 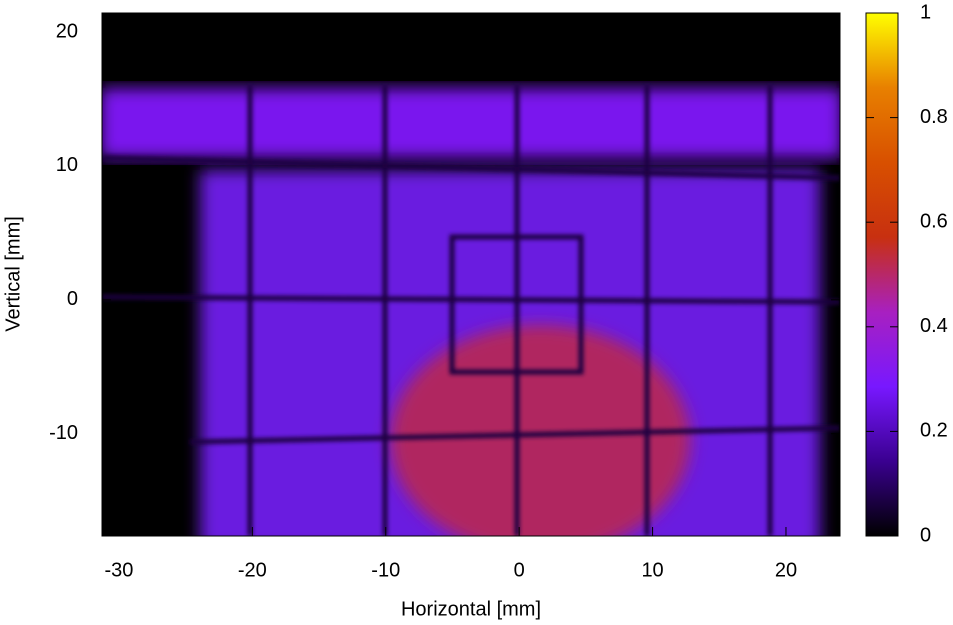 What do you see at coordinates (63, 433) in the screenshot?
I see `y-tick-label: -10` at bounding box center [63, 433].